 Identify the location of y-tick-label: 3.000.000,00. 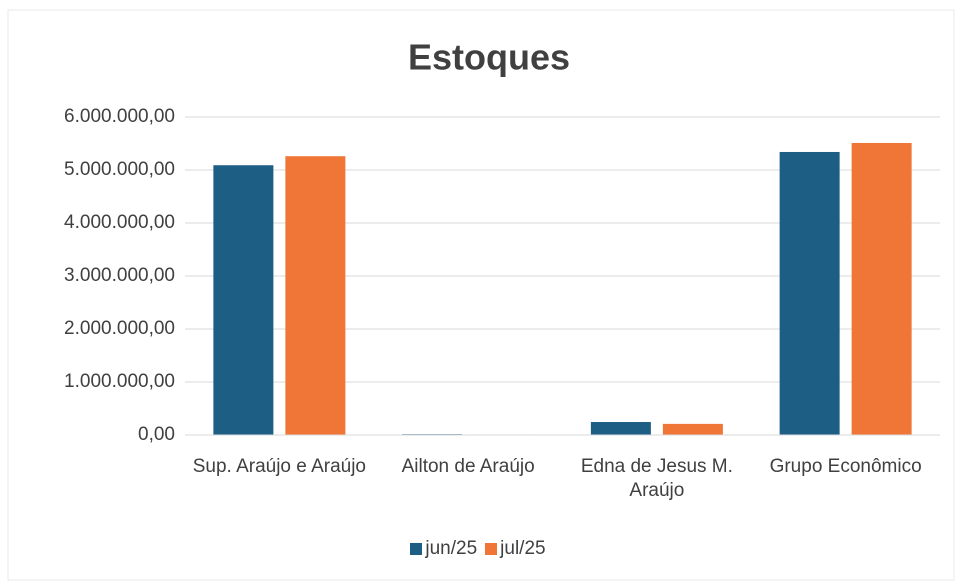
(119, 275).